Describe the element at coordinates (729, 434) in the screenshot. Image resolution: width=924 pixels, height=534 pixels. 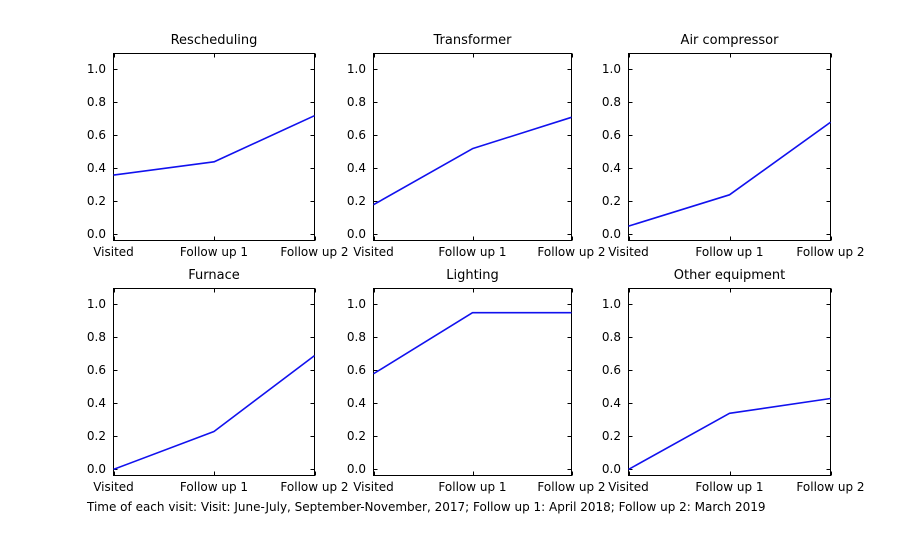
I see `line-series-other-equipment` at that location.